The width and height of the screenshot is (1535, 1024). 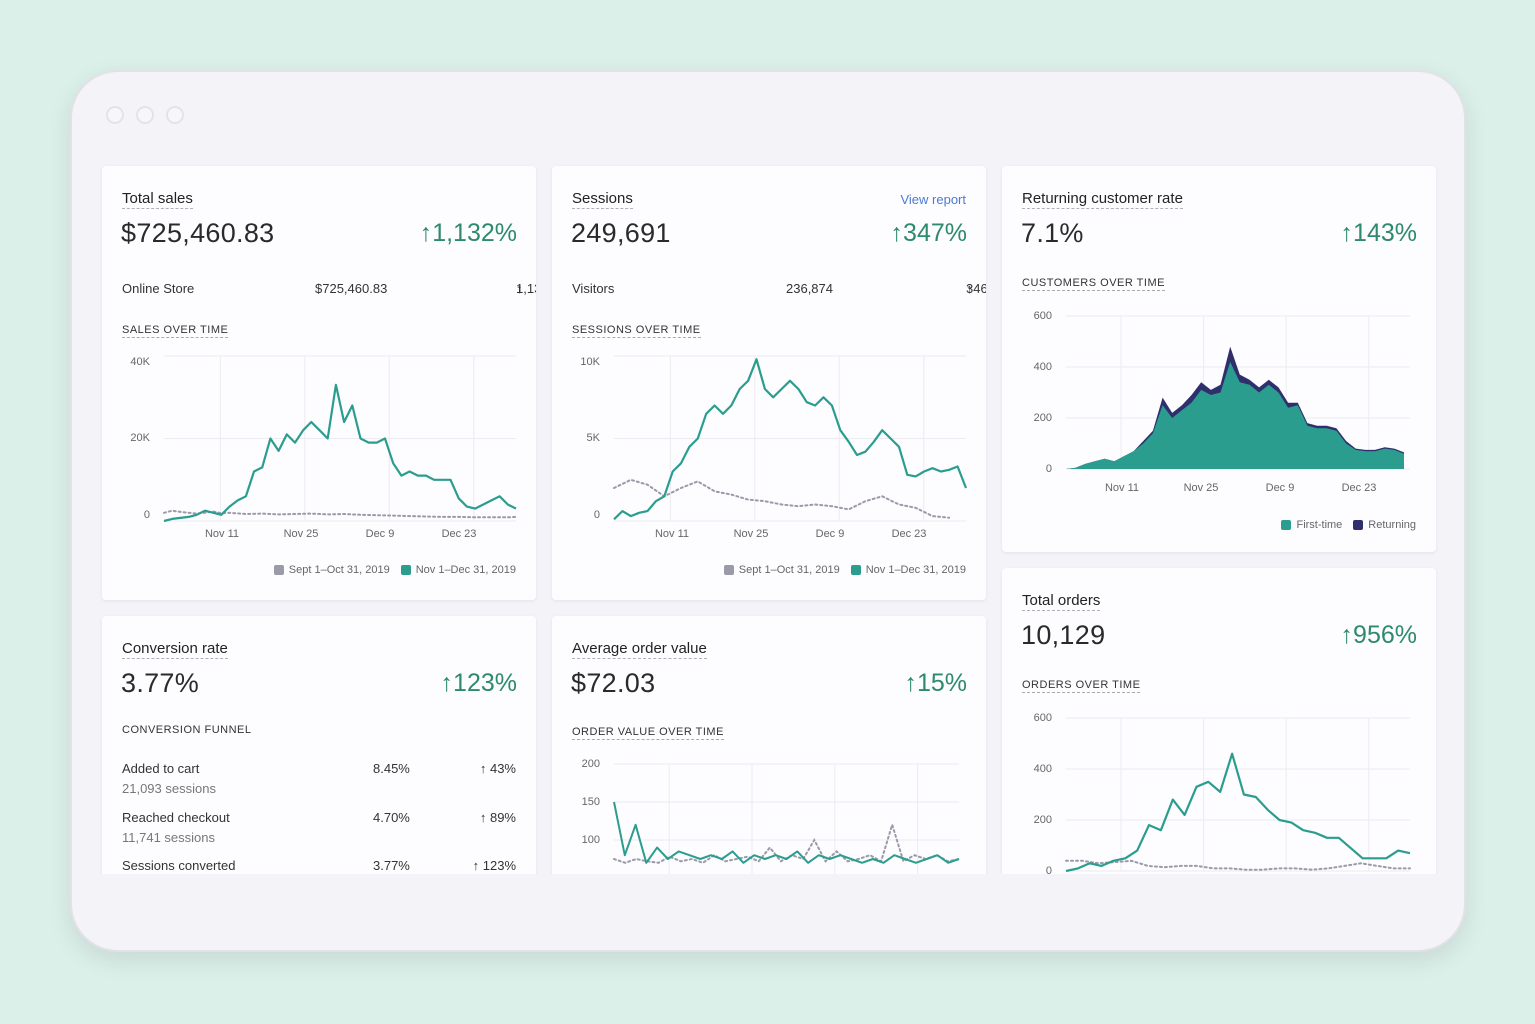 I want to click on conversion-funnel-label: CONVERSION FUNNEL, so click(x=187, y=730).